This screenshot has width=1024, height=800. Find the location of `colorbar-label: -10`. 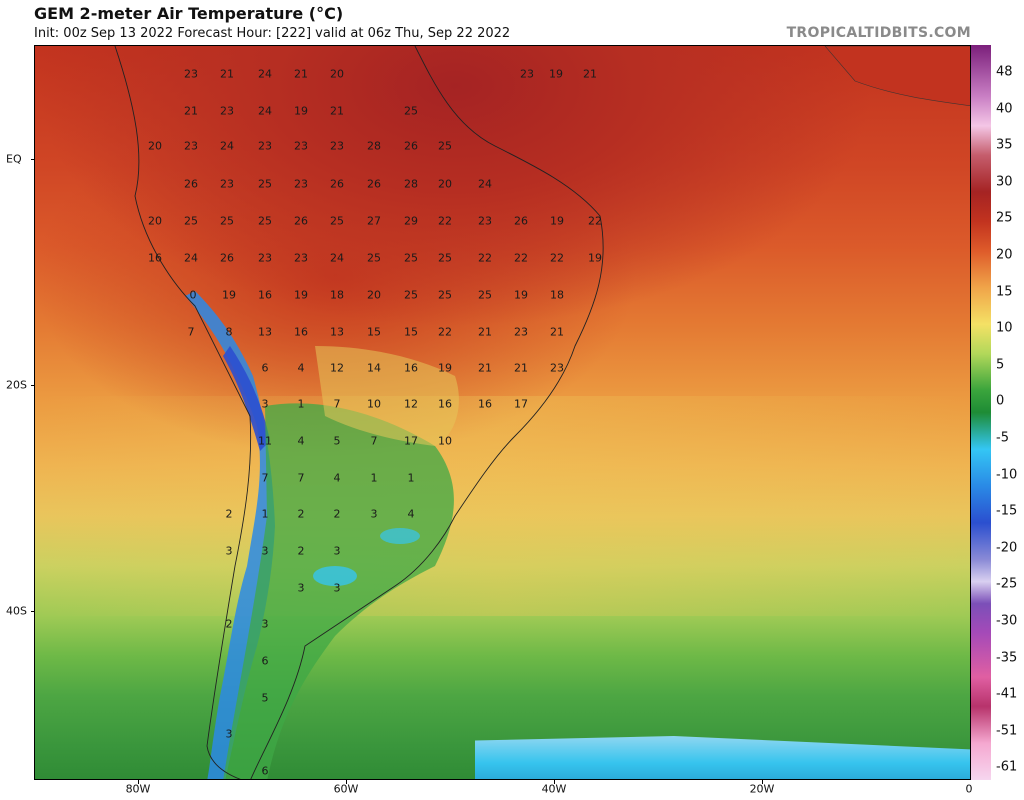

colorbar-label: -10 is located at coordinates (1007, 475).